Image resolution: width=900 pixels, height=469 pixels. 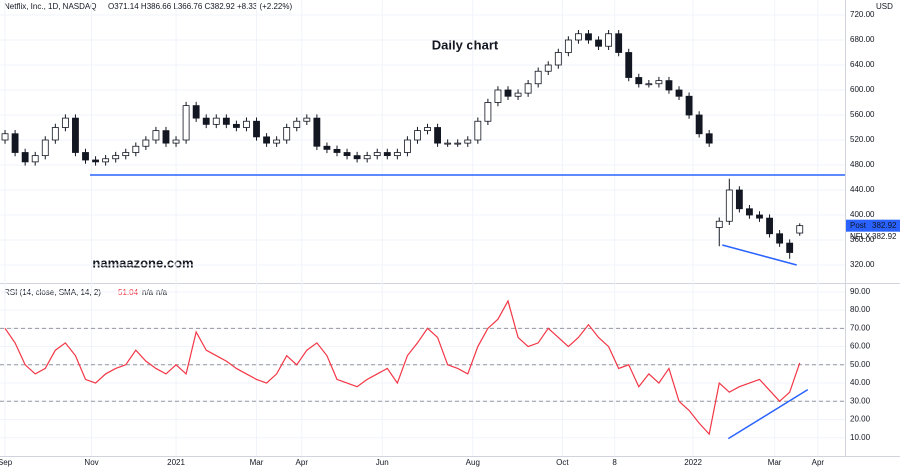 I want to click on y-tick-label: 640.00, so click(x=862, y=64).